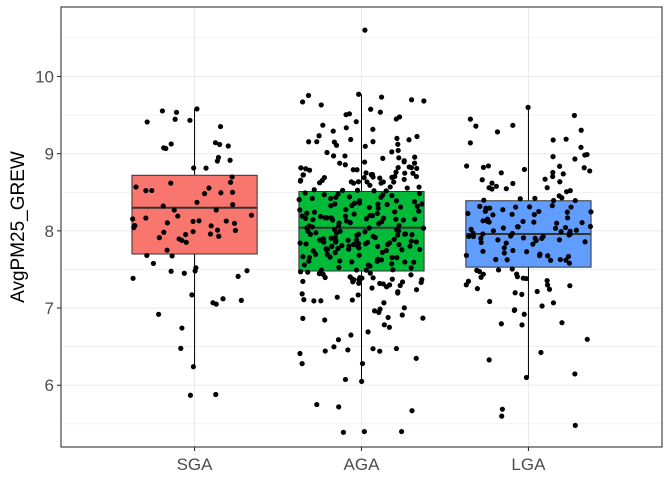  Describe the element at coordinates (49, 308) in the screenshot. I see `y-tick-label: 7` at that location.